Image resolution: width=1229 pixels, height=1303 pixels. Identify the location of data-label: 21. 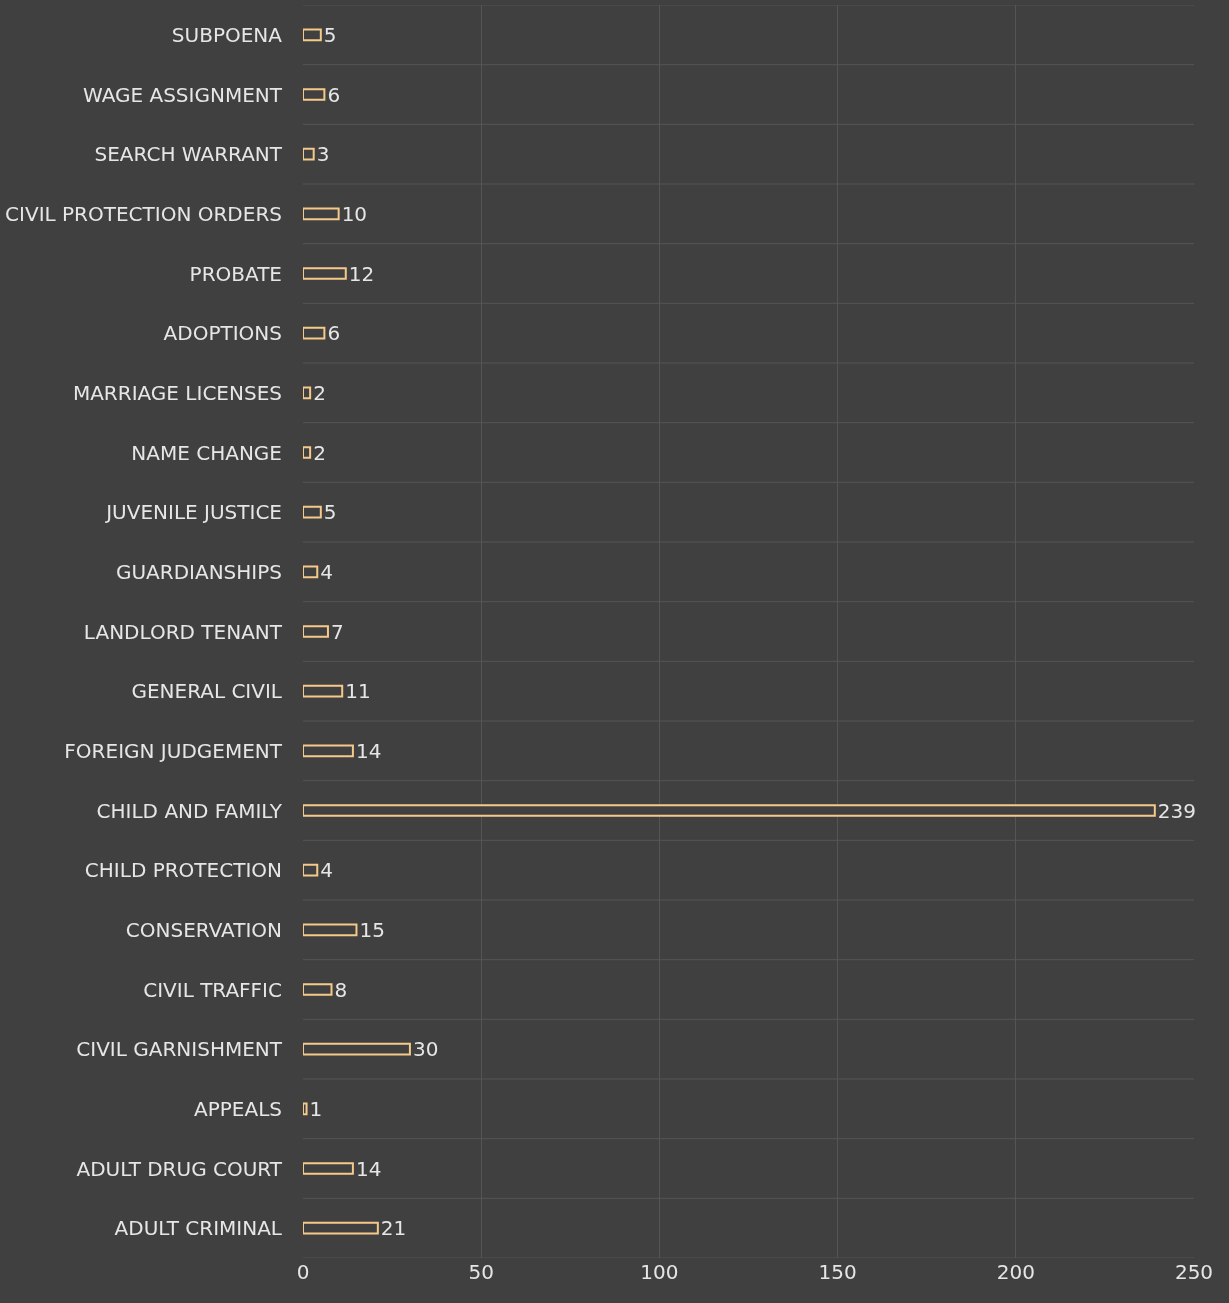
(393, 1228).